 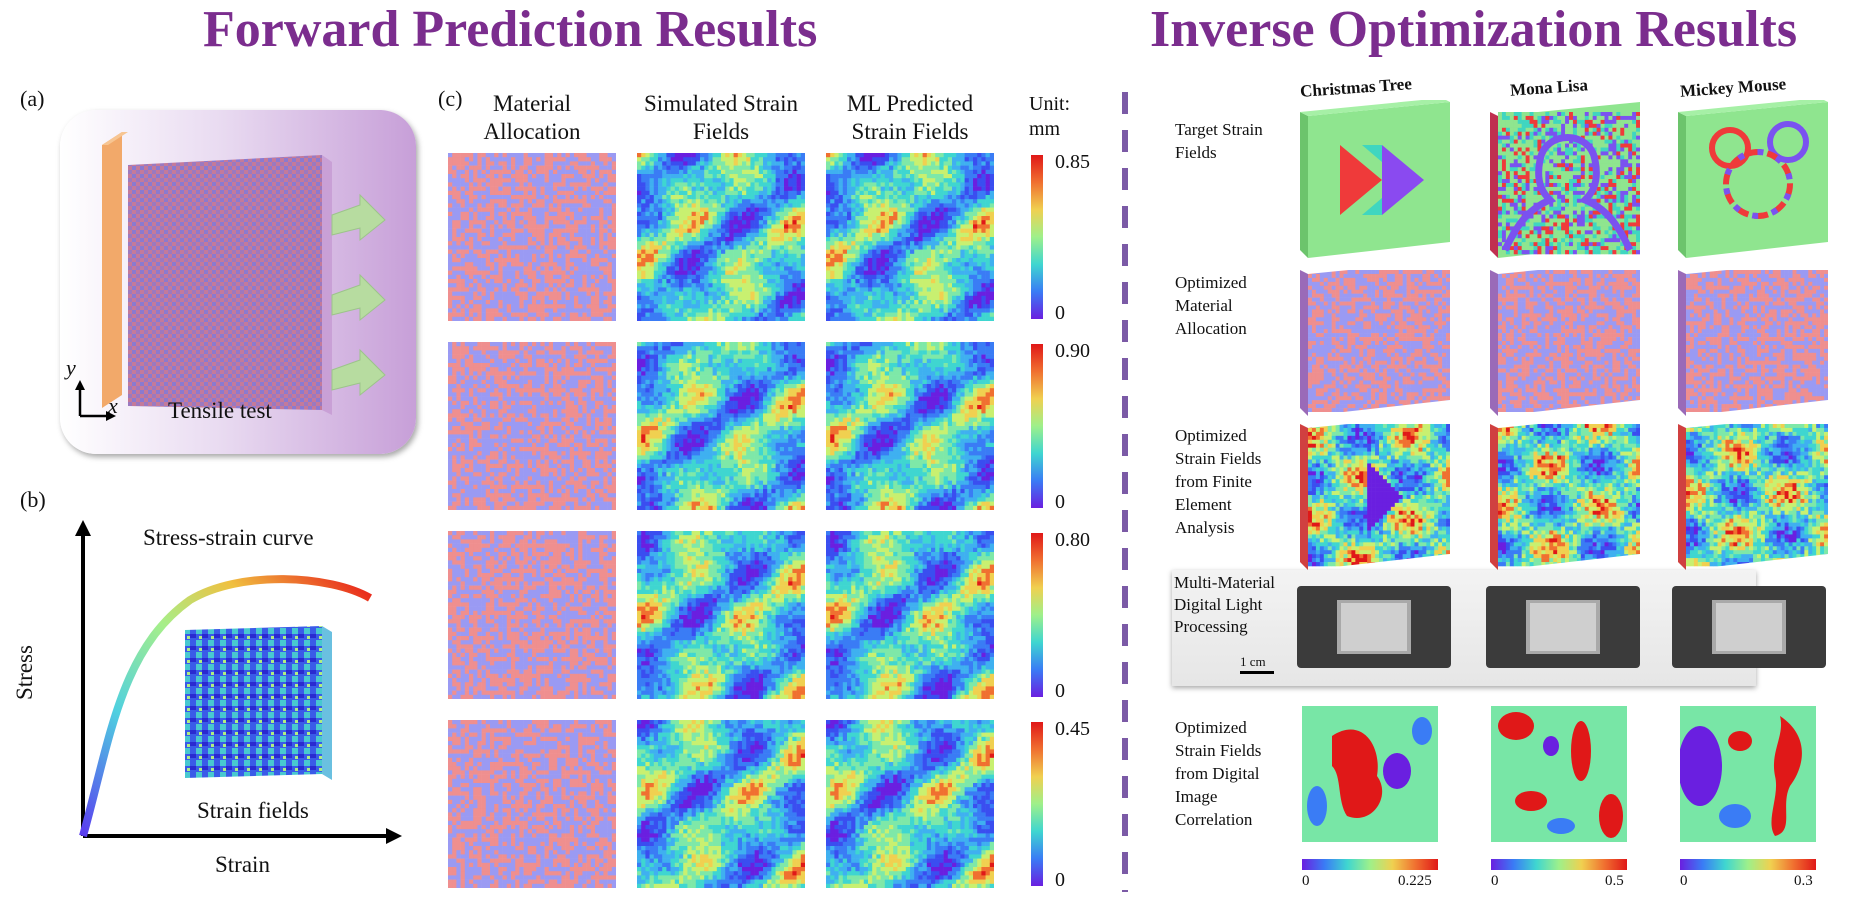 I want to click on axis-y-label: y, so click(x=71, y=368).